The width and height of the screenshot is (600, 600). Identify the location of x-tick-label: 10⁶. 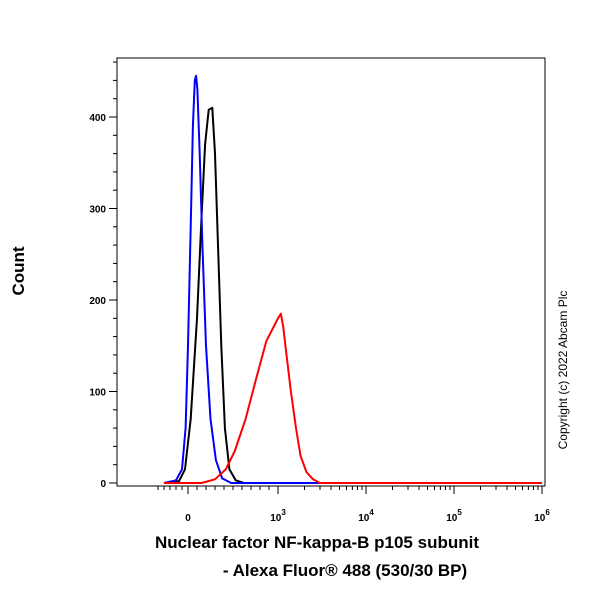
(542, 516).